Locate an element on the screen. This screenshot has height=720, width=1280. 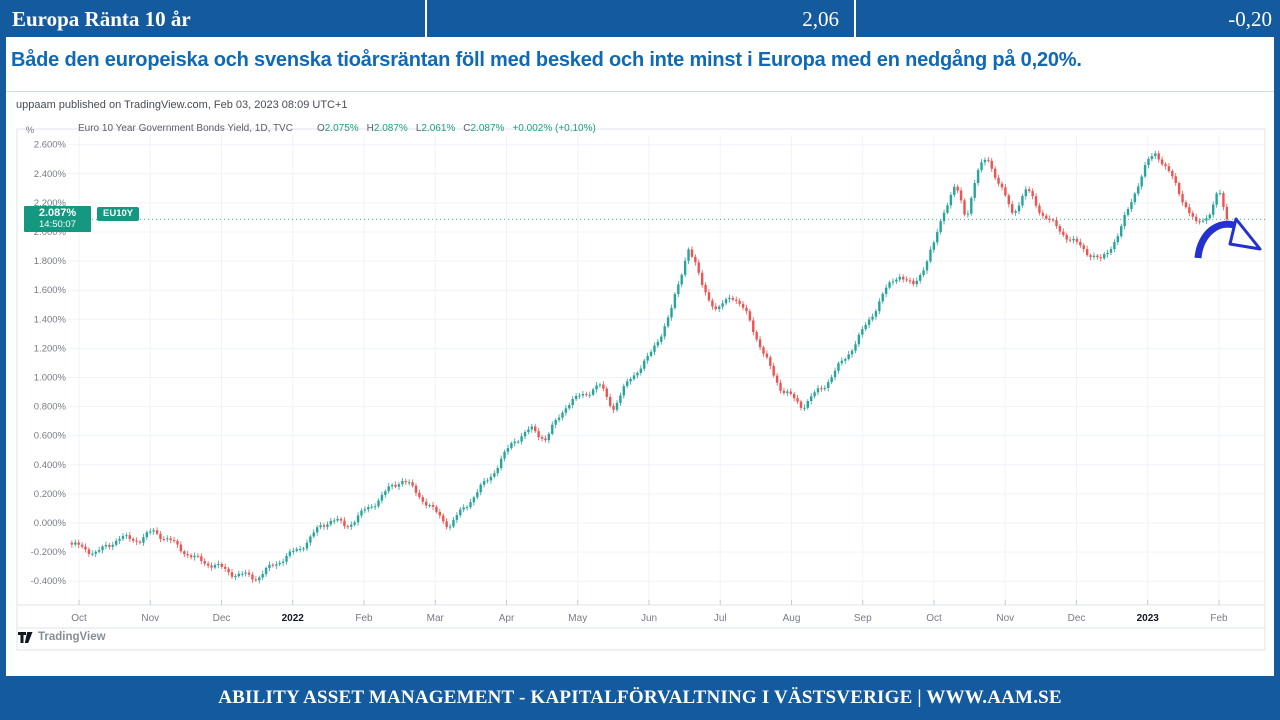
svg-text: 1.000% is located at coordinates (50, 378).